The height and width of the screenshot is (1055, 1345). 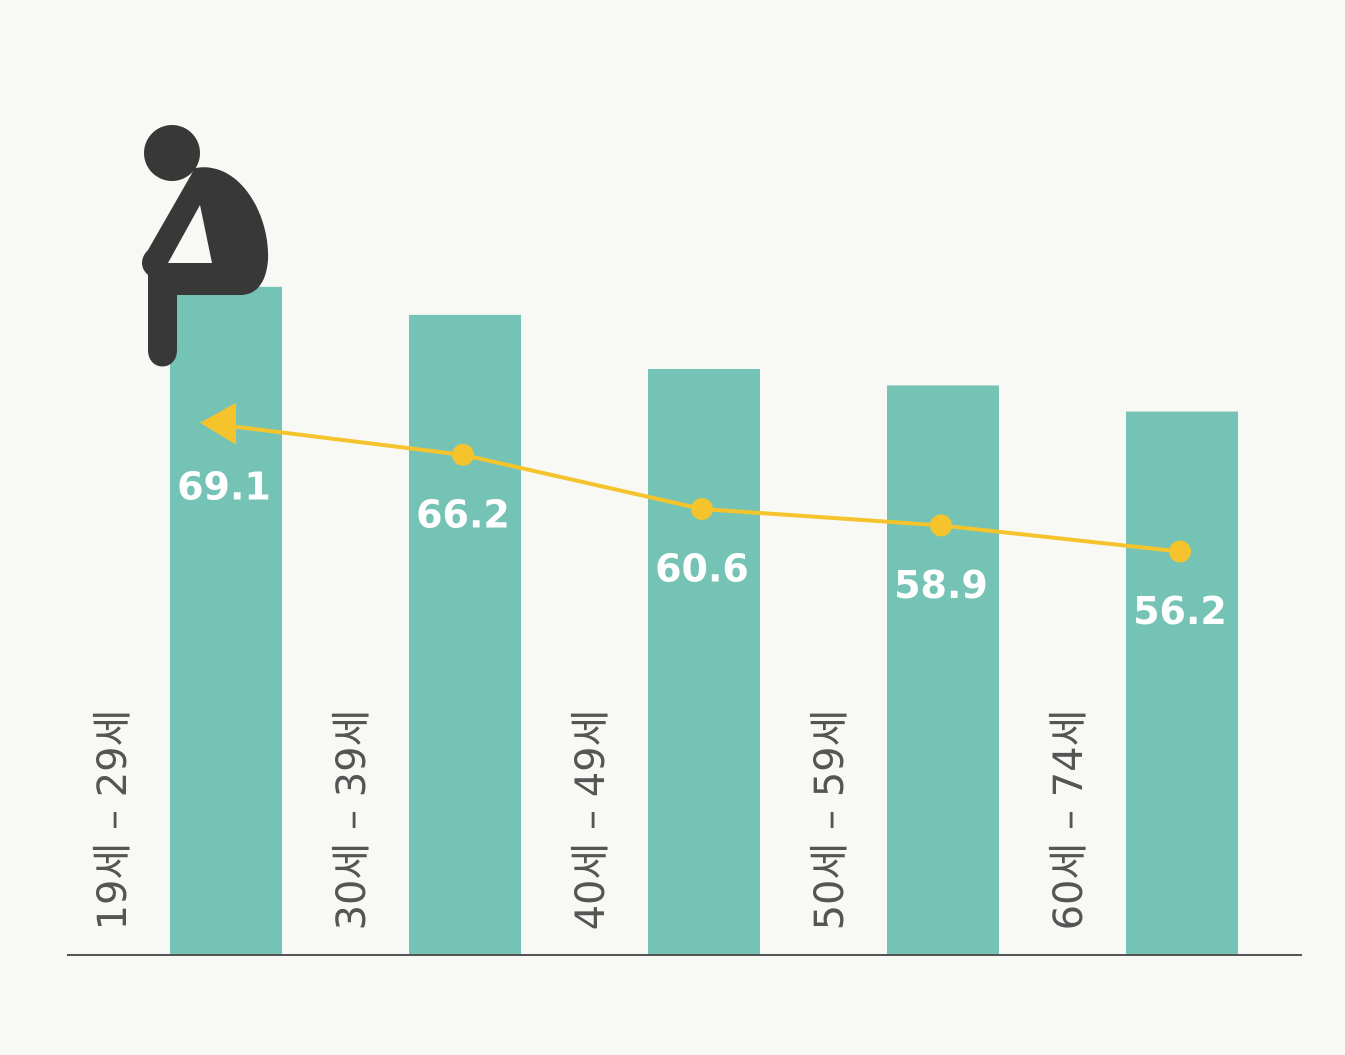 What do you see at coordinates (113, 820) in the screenshot?
I see `x-tick-label: 19세 – 29세` at bounding box center [113, 820].